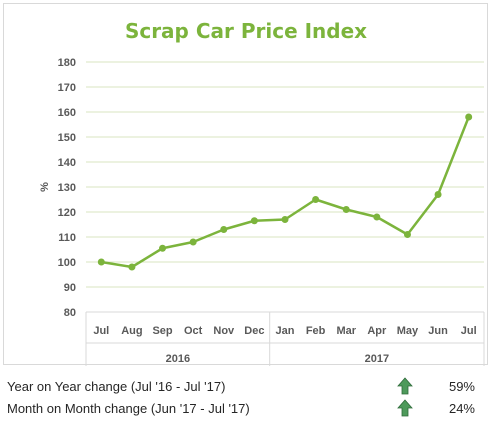 This screenshot has height=425, width=495. What do you see at coordinates (67, 63) in the screenshot?
I see `y-tick-label: 180` at bounding box center [67, 63].